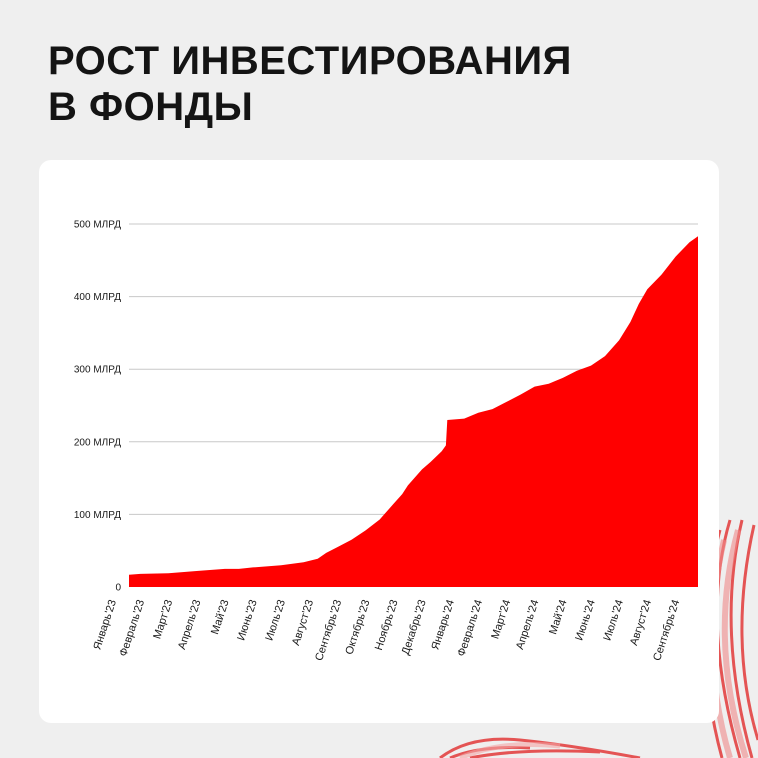  I want to click on x-tick-label-20: Сентябрь'24, so click(666, 630).